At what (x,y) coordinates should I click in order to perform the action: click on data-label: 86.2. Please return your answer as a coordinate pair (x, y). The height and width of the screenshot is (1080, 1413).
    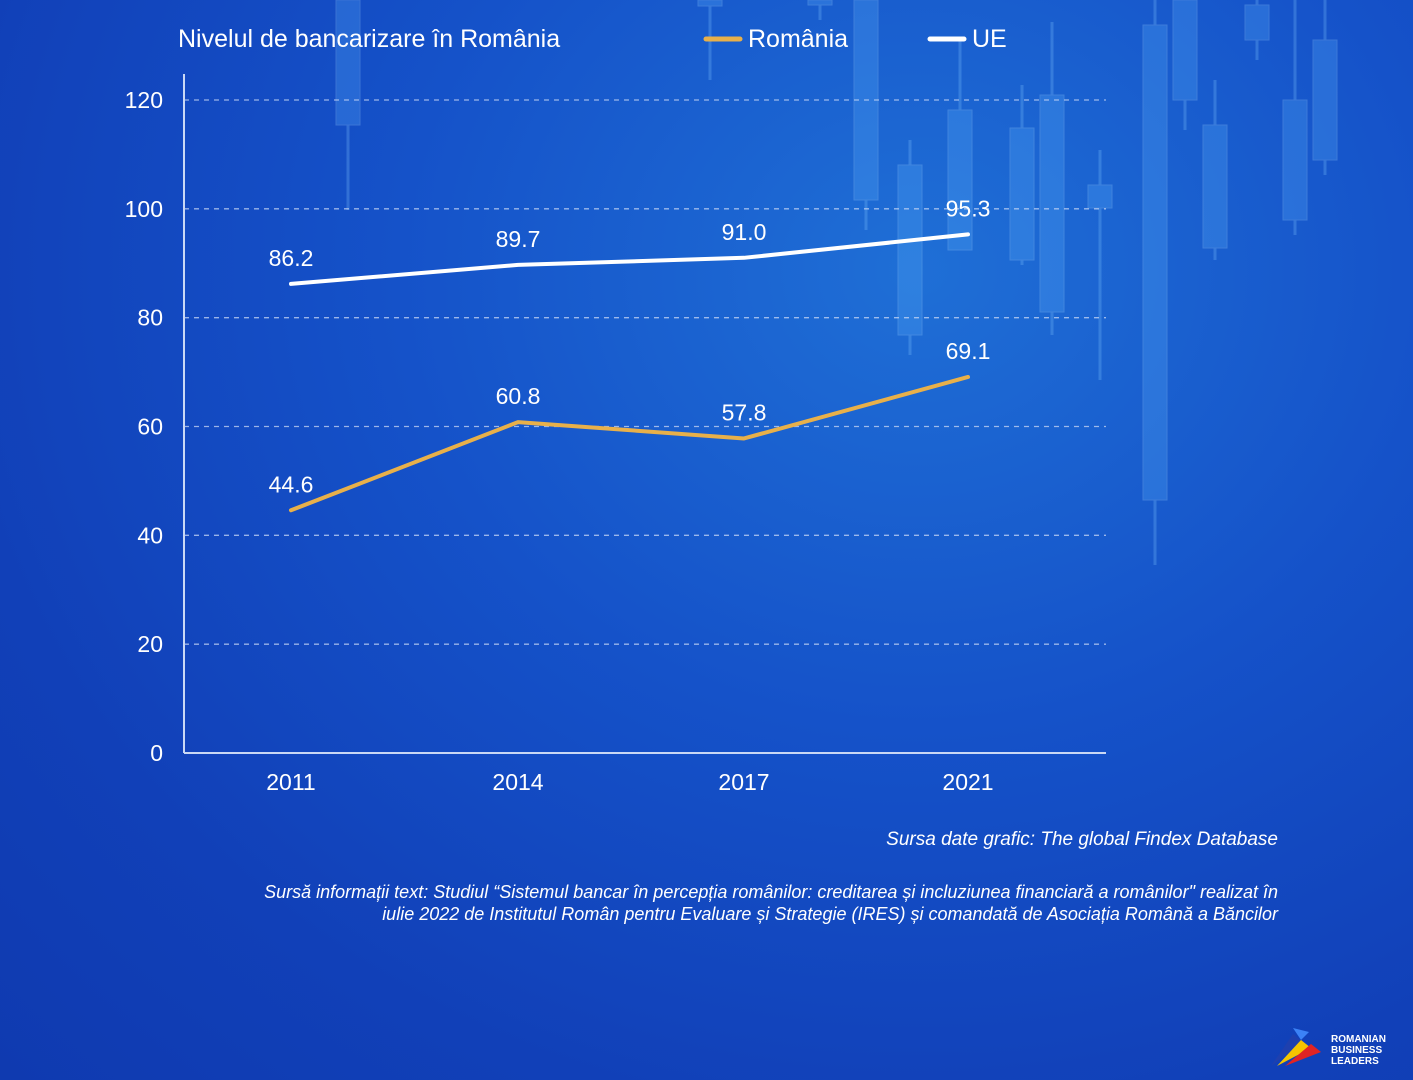
    Looking at the image, I should click on (291, 258).